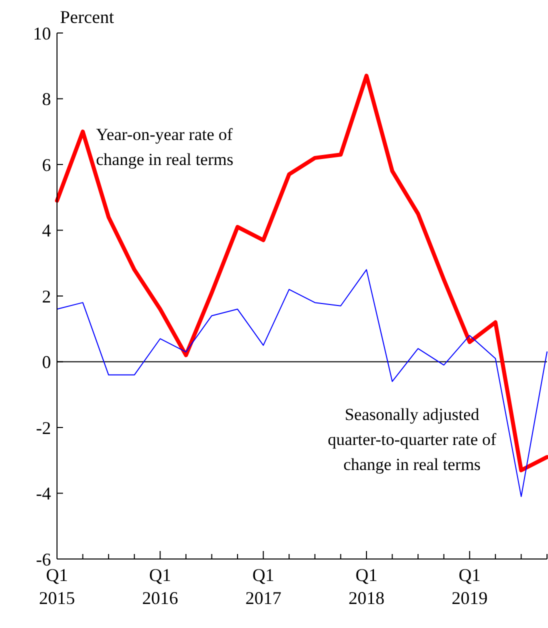 The height and width of the screenshot is (628, 548). Describe the element at coordinates (87, 17) in the screenshot. I see `y-axis-title: Percent` at that location.